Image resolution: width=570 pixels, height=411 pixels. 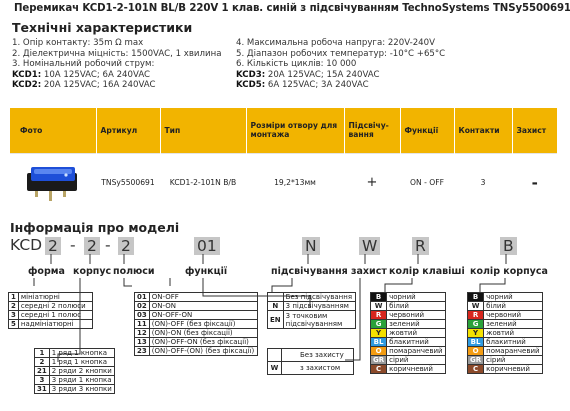 What do you see at coordinates (50, 306) in the screenshot?
I see `list-item: 2 середні 2 полюси` at bounding box center [50, 306].